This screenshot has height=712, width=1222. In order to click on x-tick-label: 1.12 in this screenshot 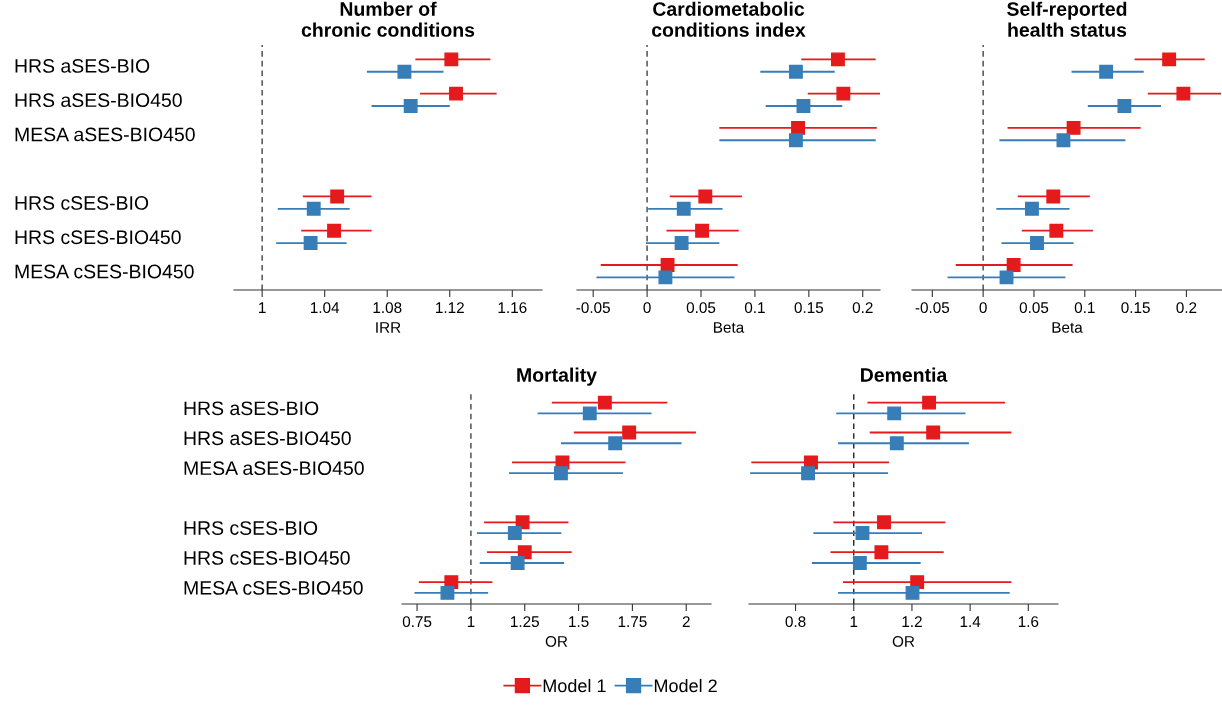, I will do `click(450, 307)`.